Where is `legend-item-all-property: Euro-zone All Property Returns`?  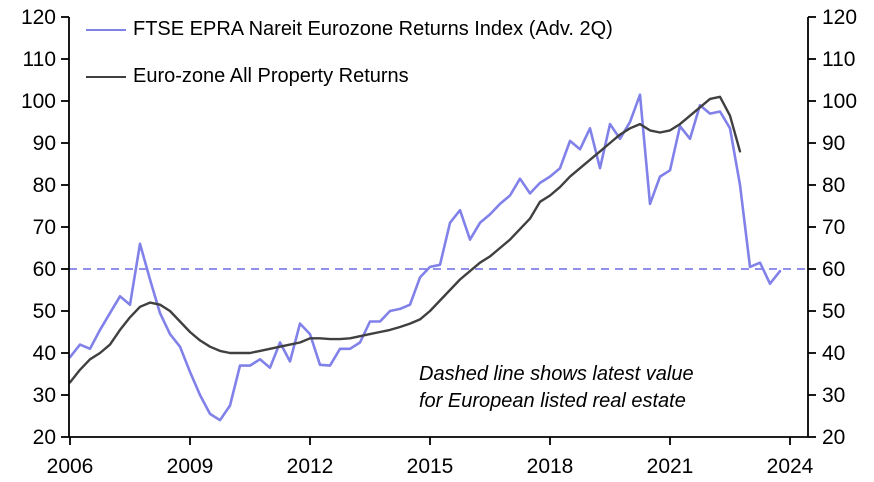 legend-item-all-property: Euro-zone All Property Returns is located at coordinates (349, 76).